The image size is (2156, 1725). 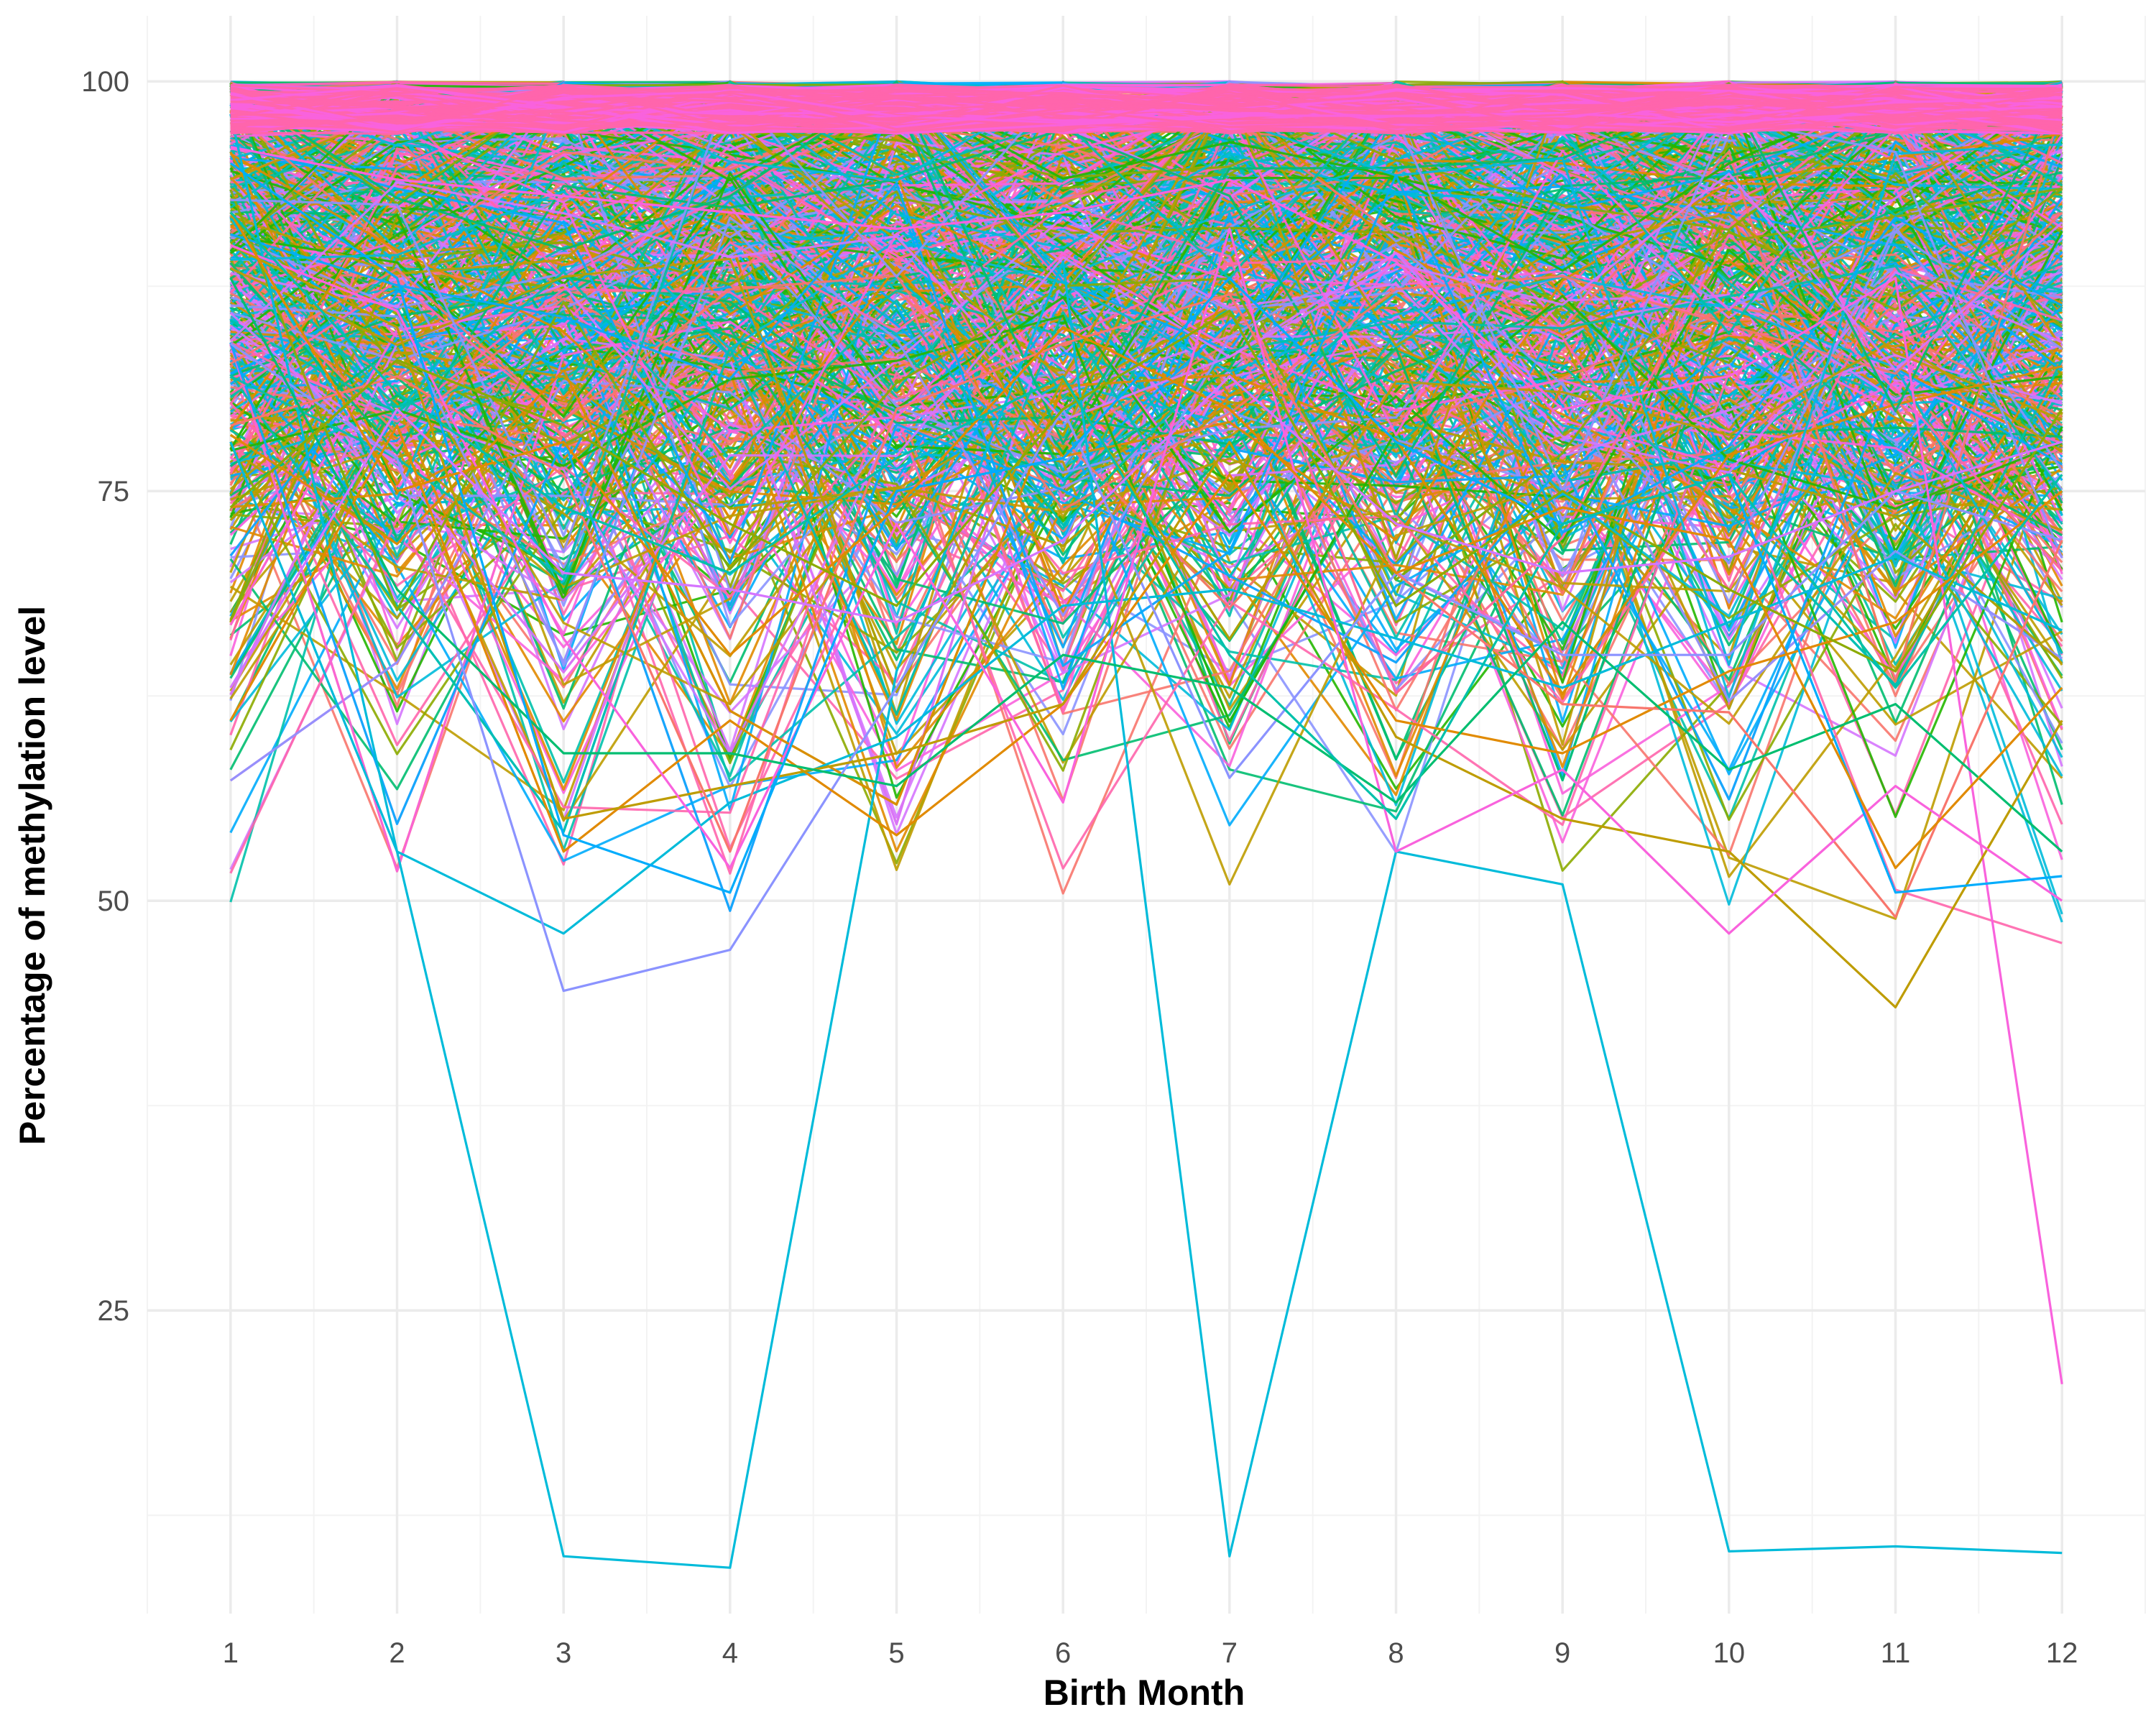 I want to click on x-tick-label: 2, so click(x=397, y=1653).